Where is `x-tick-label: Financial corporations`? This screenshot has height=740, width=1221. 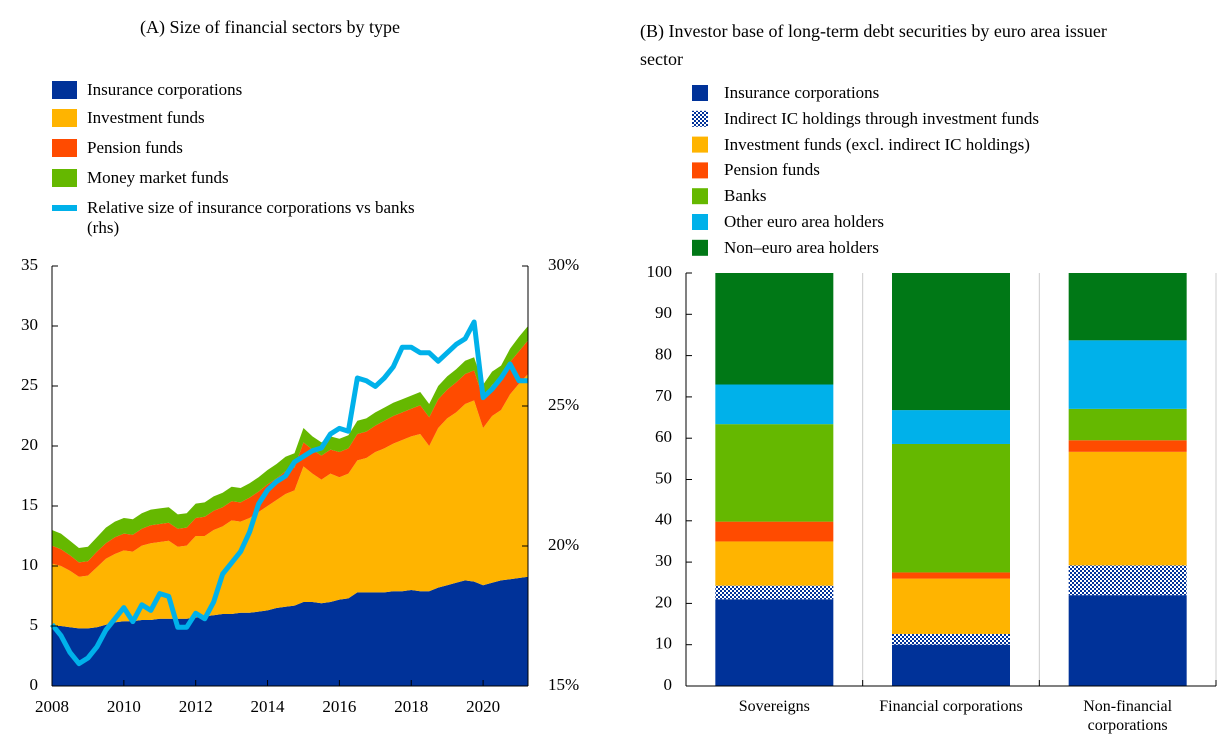
x-tick-label: Financial corporations is located at coordinates (951, 706).